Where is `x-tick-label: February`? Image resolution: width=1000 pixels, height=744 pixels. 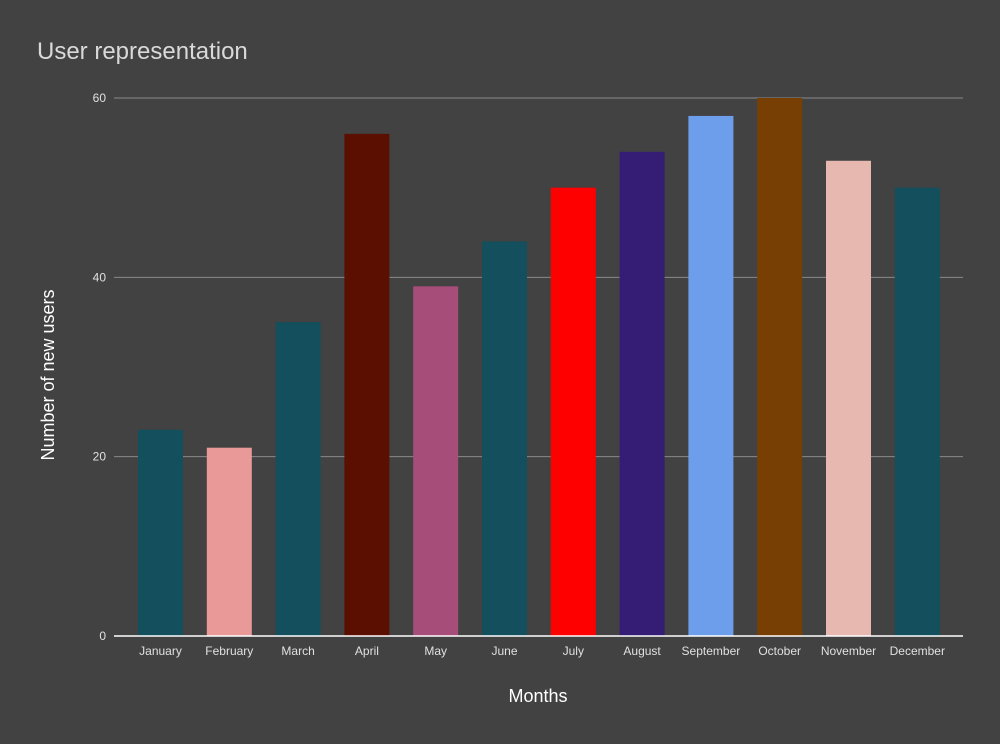 x-tick-label: February is located at coordinates (229, 651).